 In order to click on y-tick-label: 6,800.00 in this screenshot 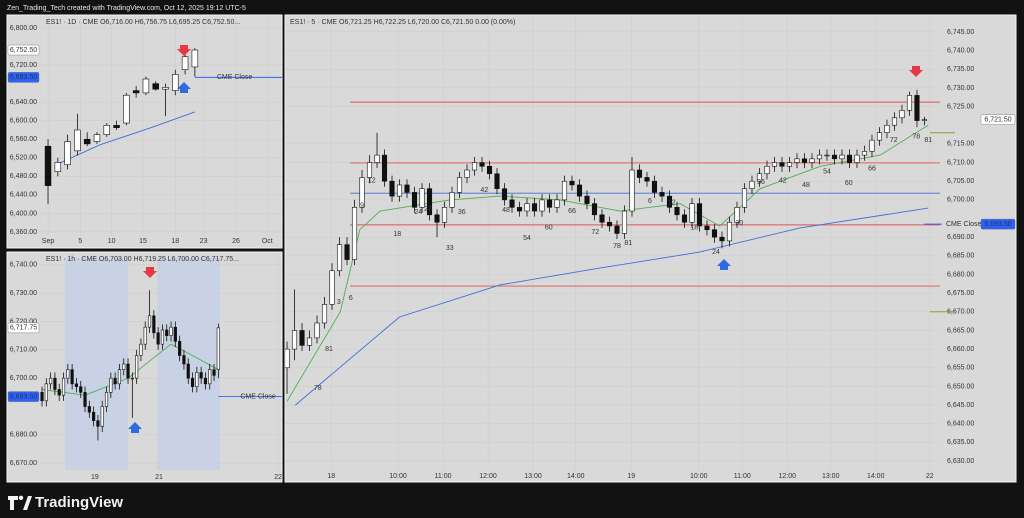, I will do `click(23, 28)`.